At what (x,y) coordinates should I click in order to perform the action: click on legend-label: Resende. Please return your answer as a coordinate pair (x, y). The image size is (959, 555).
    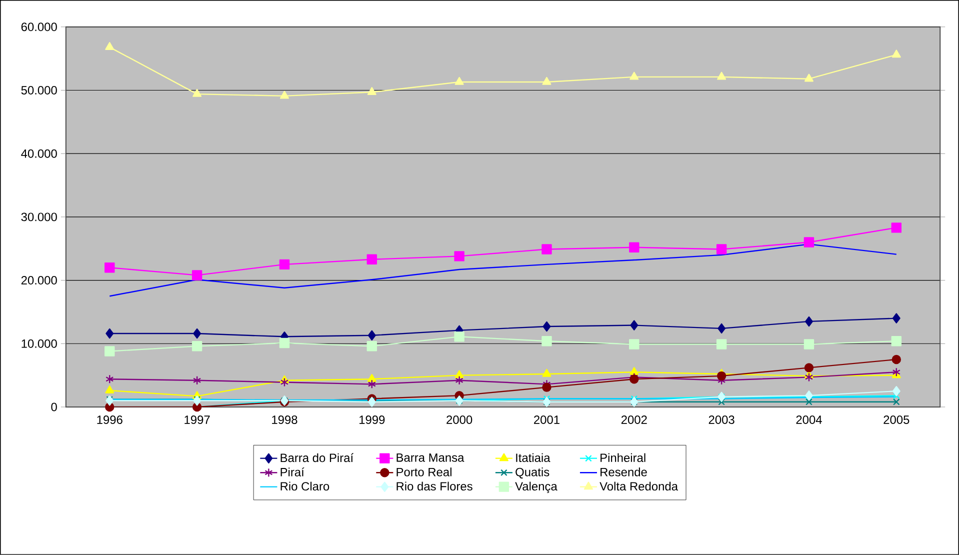
    Looking at the image, I should click on (623, 472).